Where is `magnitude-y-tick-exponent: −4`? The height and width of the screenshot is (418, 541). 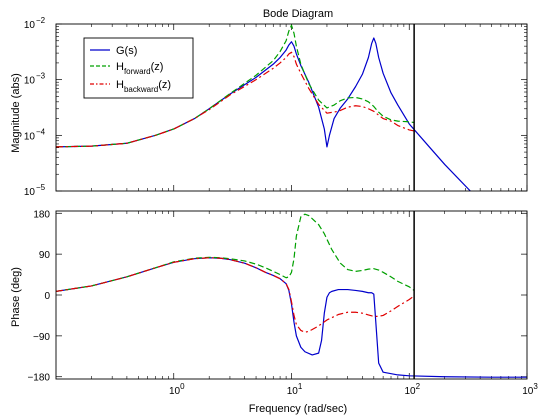 magnitude-y-tick-exponent: −4 is located at coordinates (41, 131).